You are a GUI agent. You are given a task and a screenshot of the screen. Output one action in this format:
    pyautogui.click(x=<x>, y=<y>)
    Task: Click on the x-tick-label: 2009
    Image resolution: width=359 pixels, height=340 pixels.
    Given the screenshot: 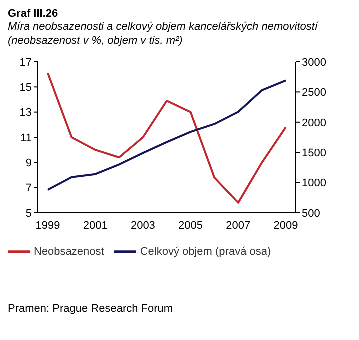 What is the action you would take?
    pyautogui.click(x=286, y=226)
    